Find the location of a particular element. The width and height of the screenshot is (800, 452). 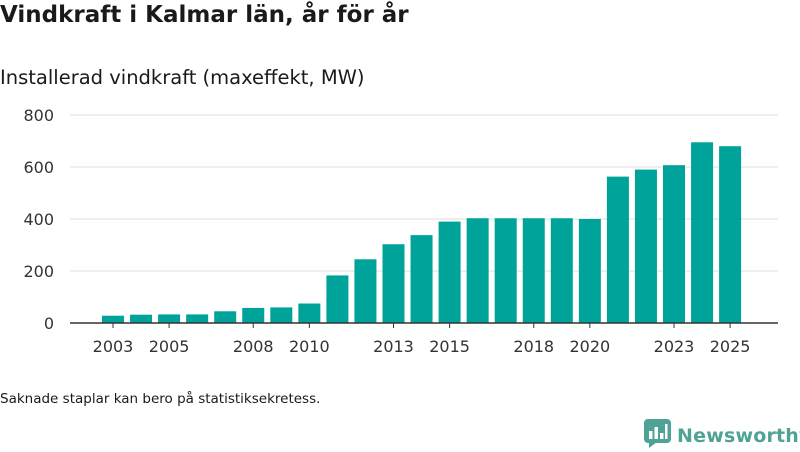

bar-2009 is located at coordinates (281, 315).